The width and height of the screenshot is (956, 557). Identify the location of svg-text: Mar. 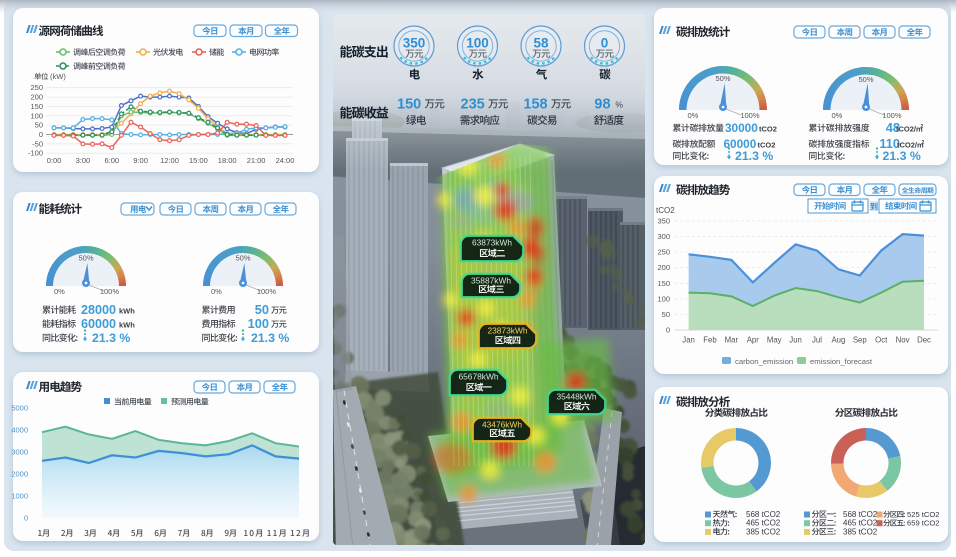
(732, 340).